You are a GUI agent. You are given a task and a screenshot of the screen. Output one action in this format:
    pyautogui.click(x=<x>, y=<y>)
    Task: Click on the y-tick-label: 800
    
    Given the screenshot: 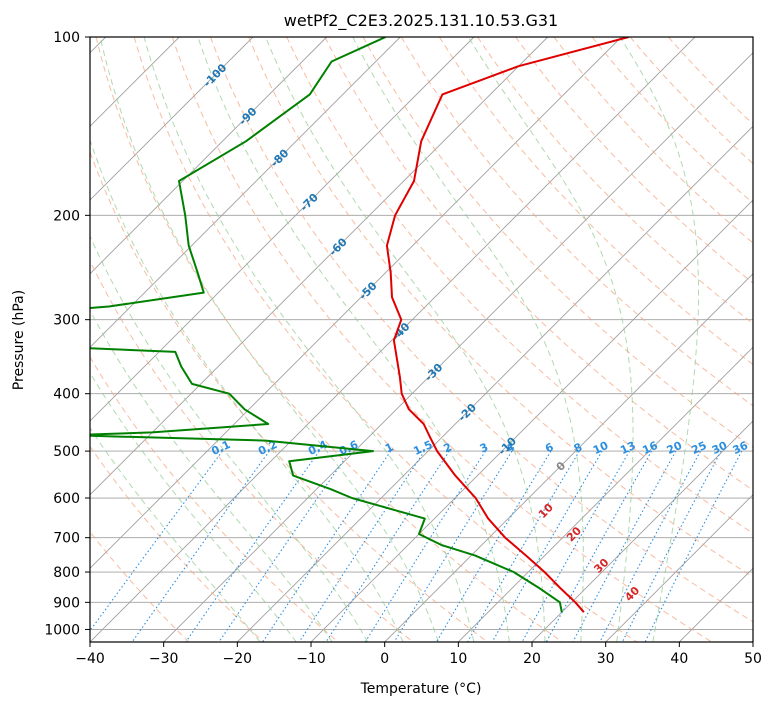 What is the action you would take?
    pyautogui.click(x=66, y=573)
    